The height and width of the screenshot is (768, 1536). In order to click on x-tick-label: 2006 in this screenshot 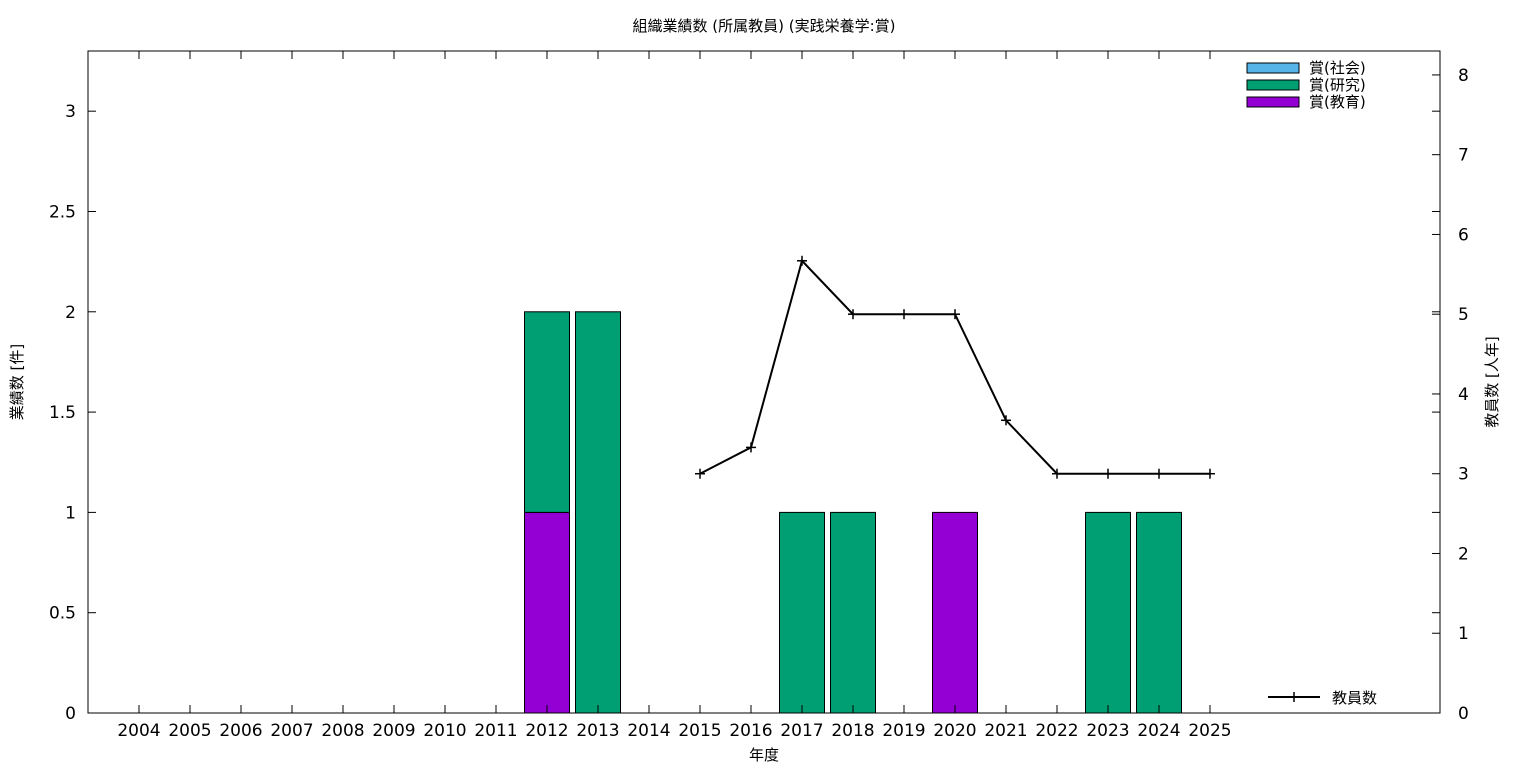, I will do `click(240, 731)`.